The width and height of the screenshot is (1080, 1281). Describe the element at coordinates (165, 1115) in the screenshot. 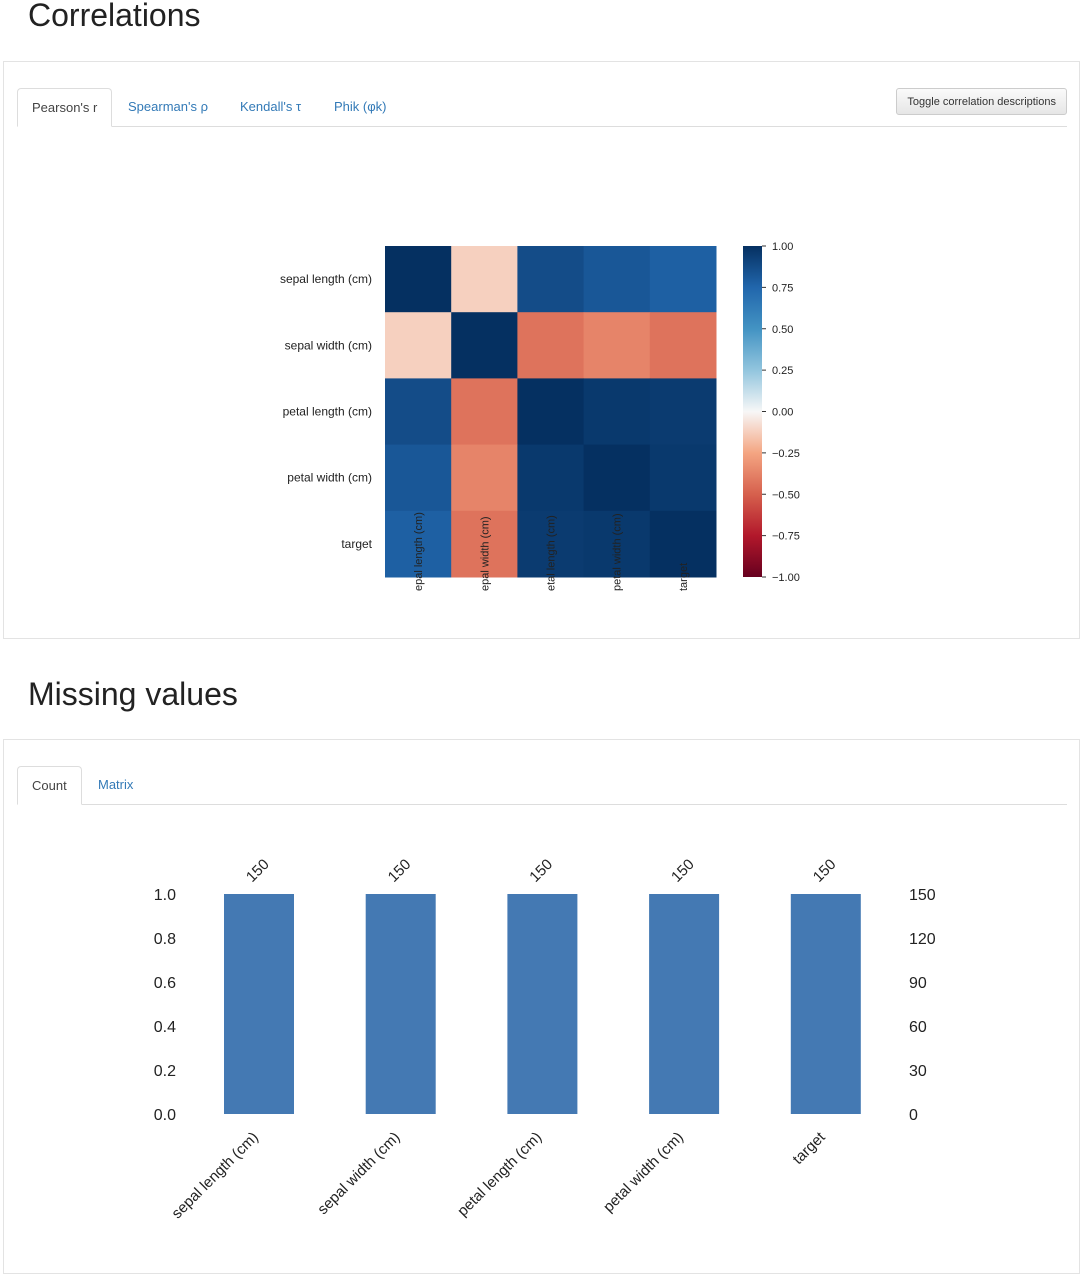

I see `bar-left-tick-label: 0.0` at that location.